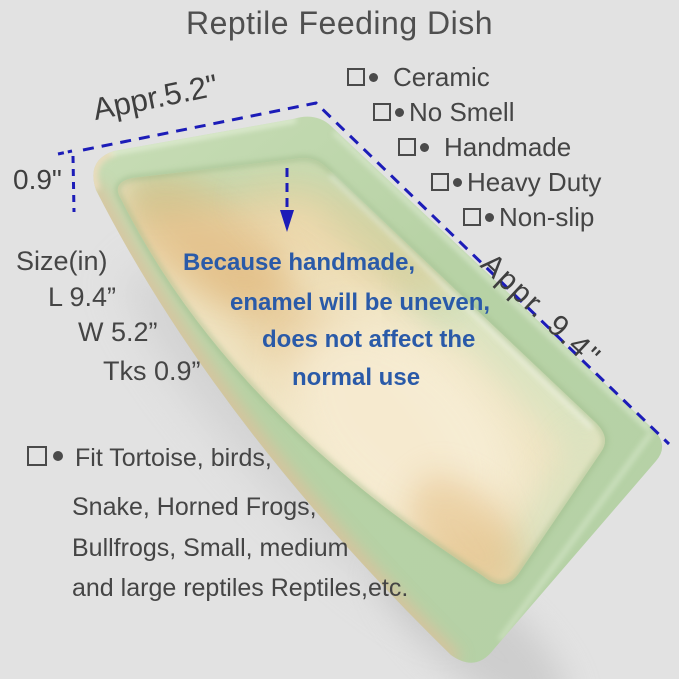 Image resolution: width=679 pixels, height=679 pixels. What do you see at coordinates (152, 371) in the screenshot?
I see `size-line-thickness: Tks 0.9”` at bounding box center [152, 371].